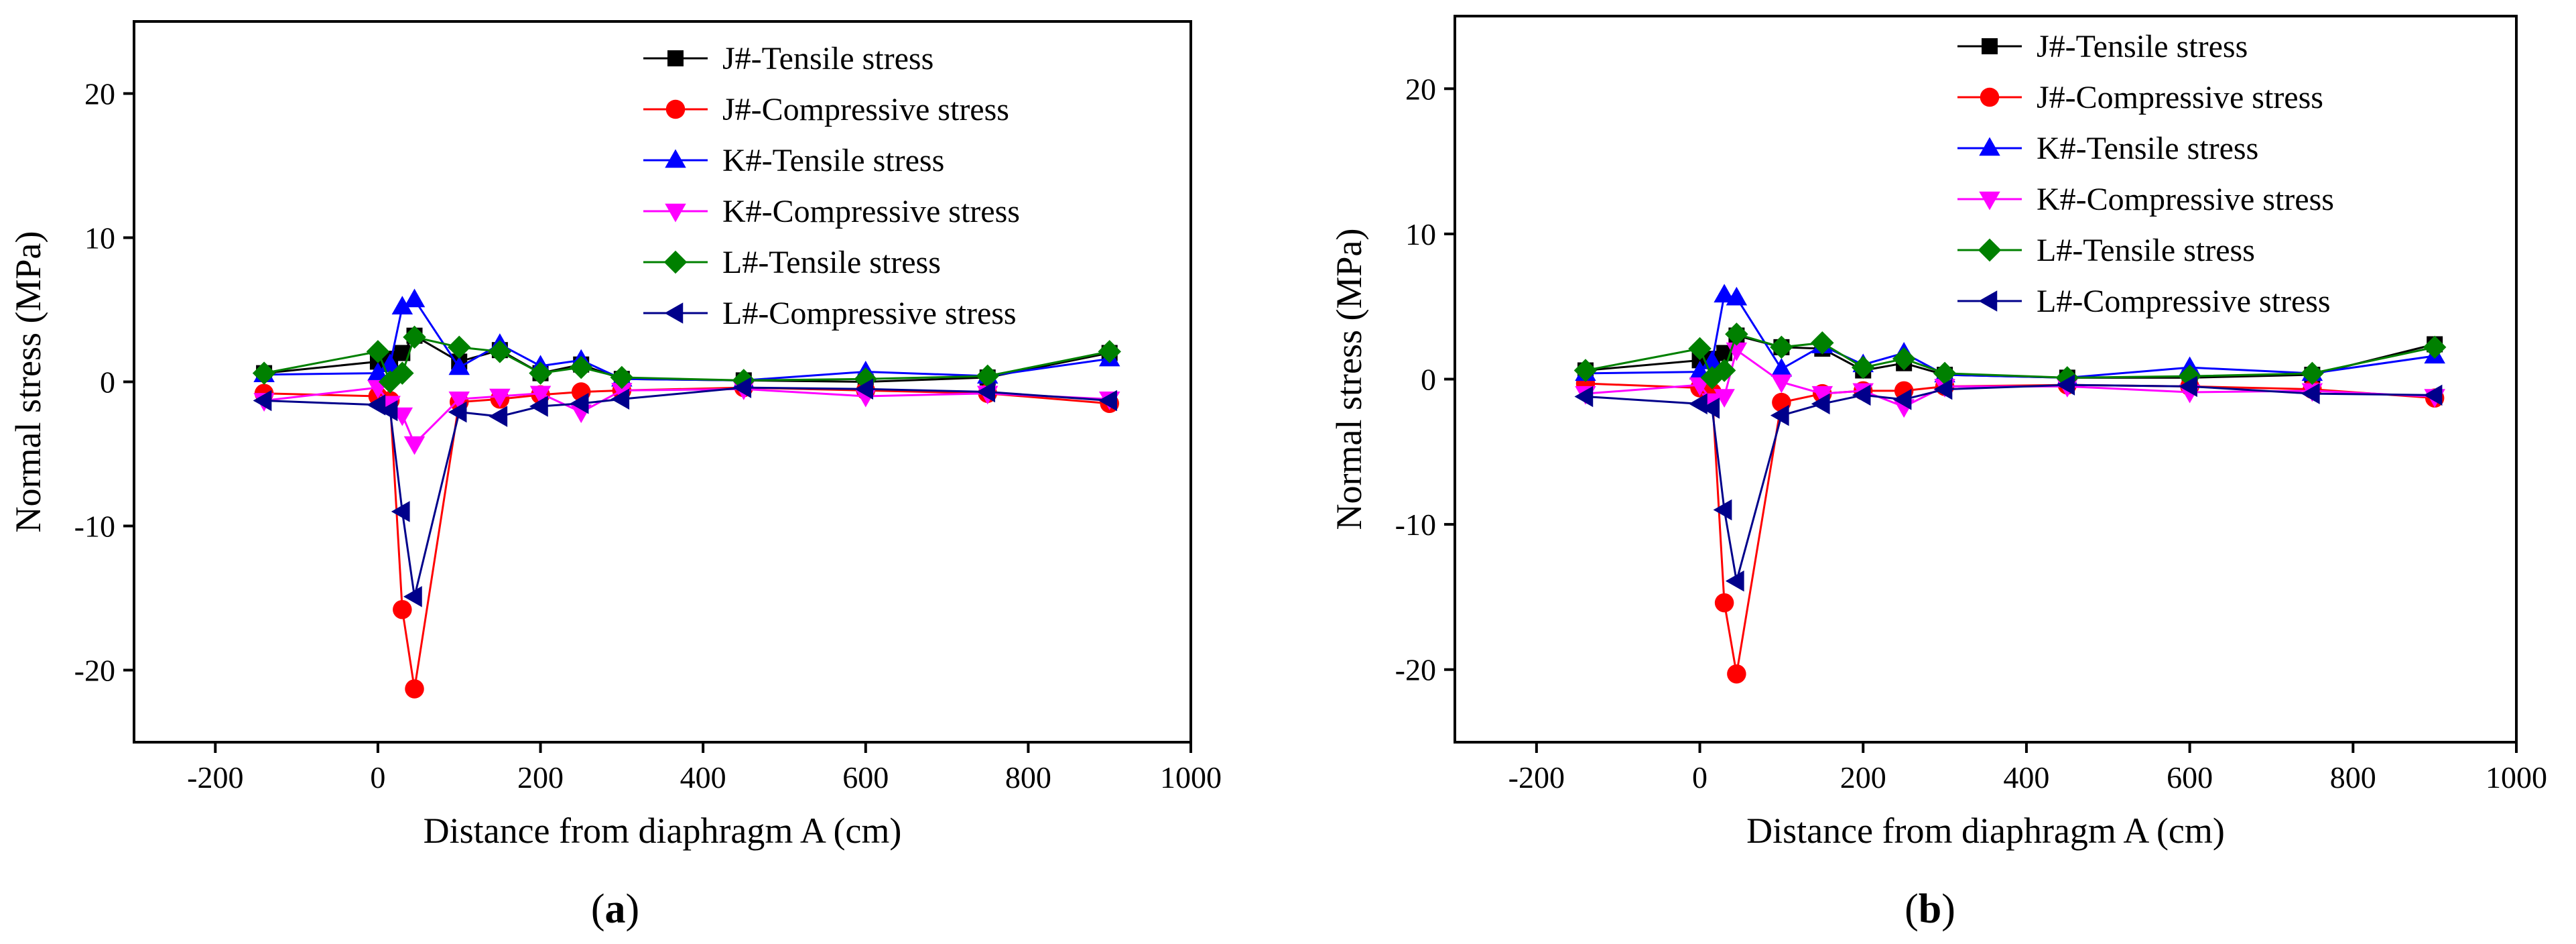 The width and height of the screenshot is (2576, 944). I want to click on y-tick-label: -10, so click(1415, 525).